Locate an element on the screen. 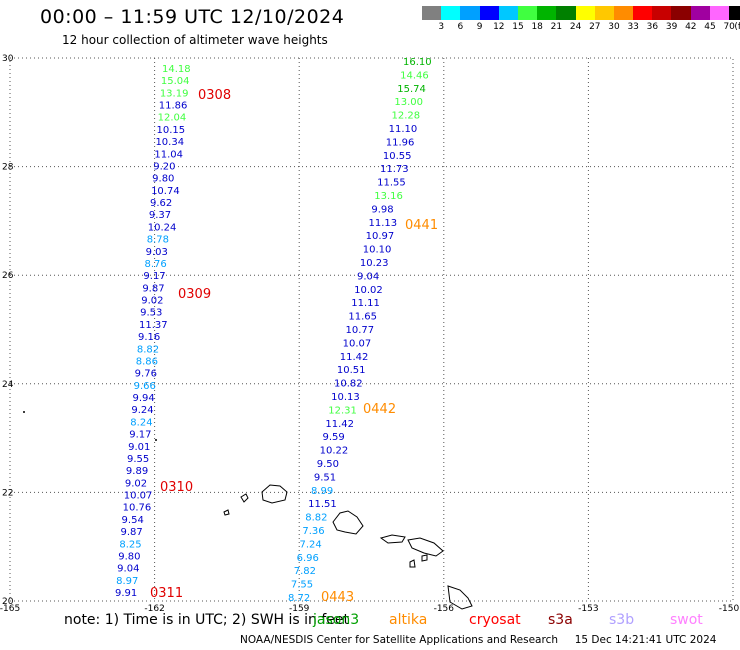 This screenshot has width=740, height=650. track1-swh-value: 9.54 is located at coordinates (133, 520).